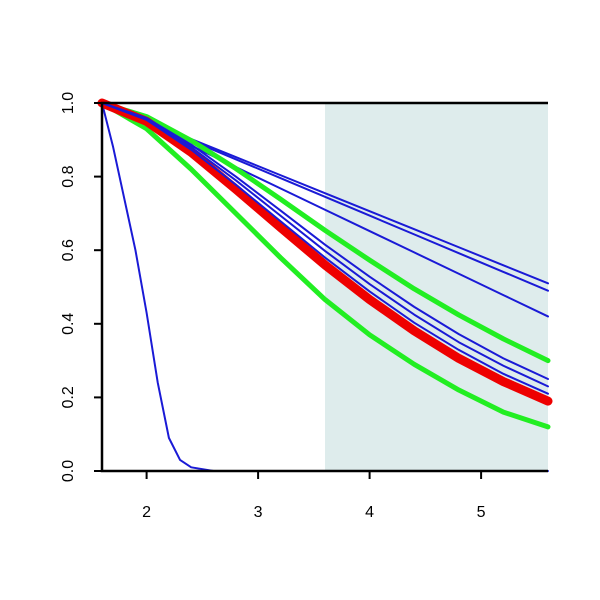 This screenshot has height=600, width=600. I want to click on y-tick-label: 0.2, so click(68, 397).